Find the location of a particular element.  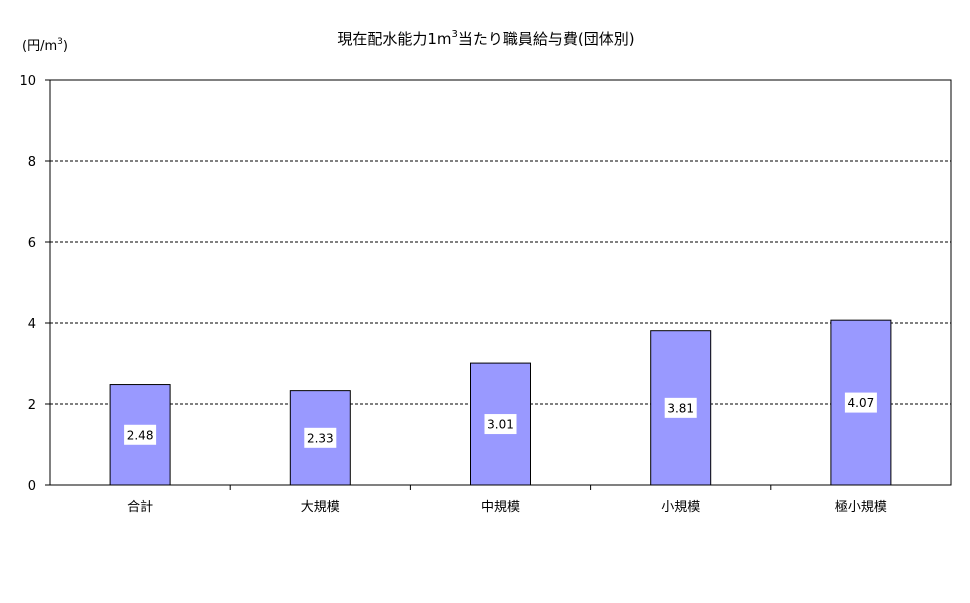

x-category-label: 合計 is located at coordinates (140, 507).